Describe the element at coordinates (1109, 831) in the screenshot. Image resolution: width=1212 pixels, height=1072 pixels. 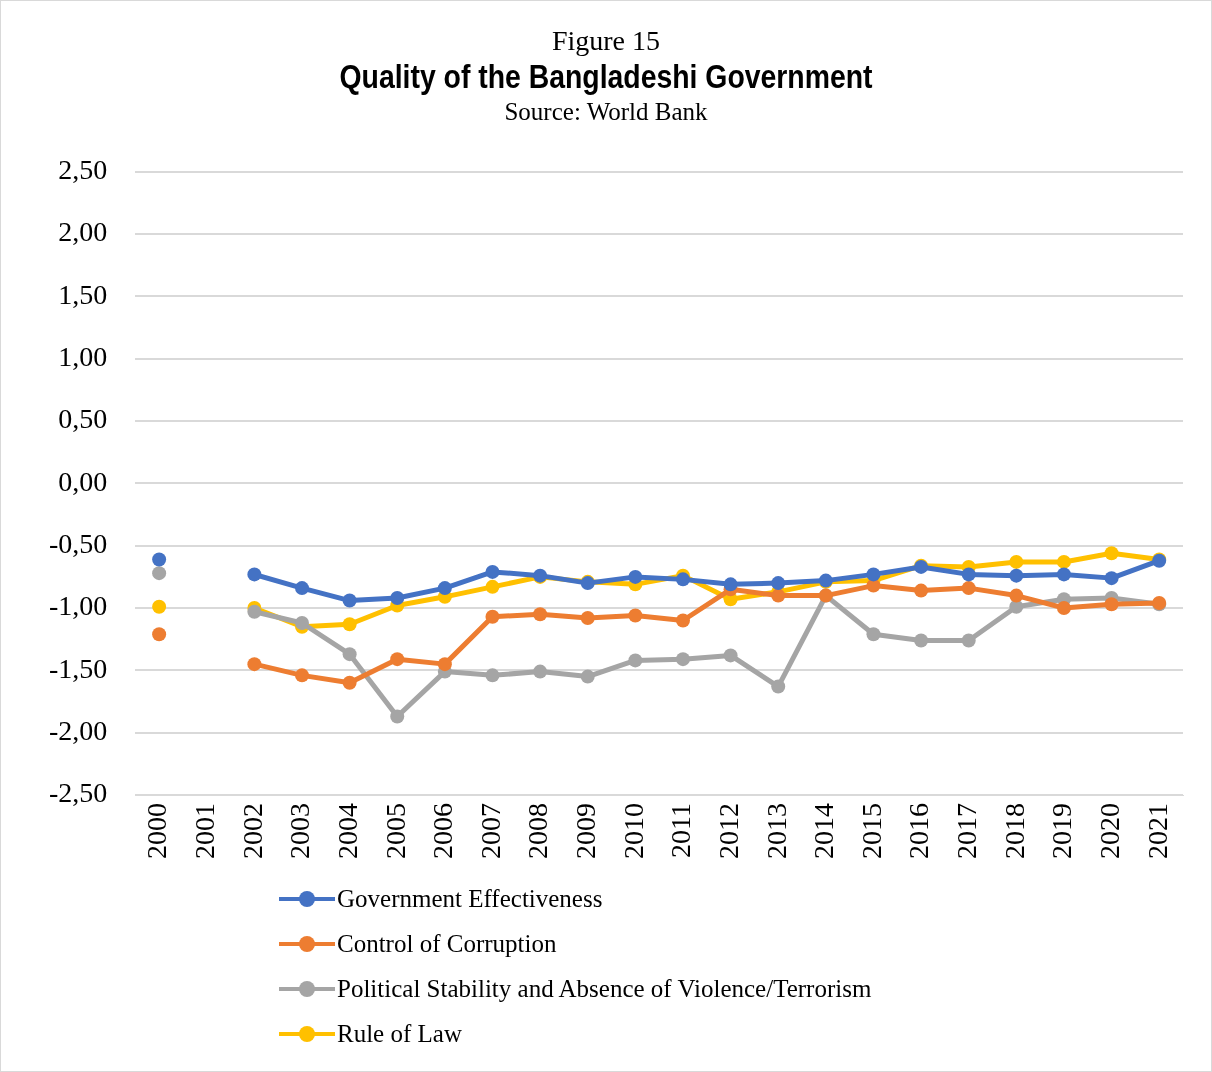
I see `x-tick-label: 2020` at that location.